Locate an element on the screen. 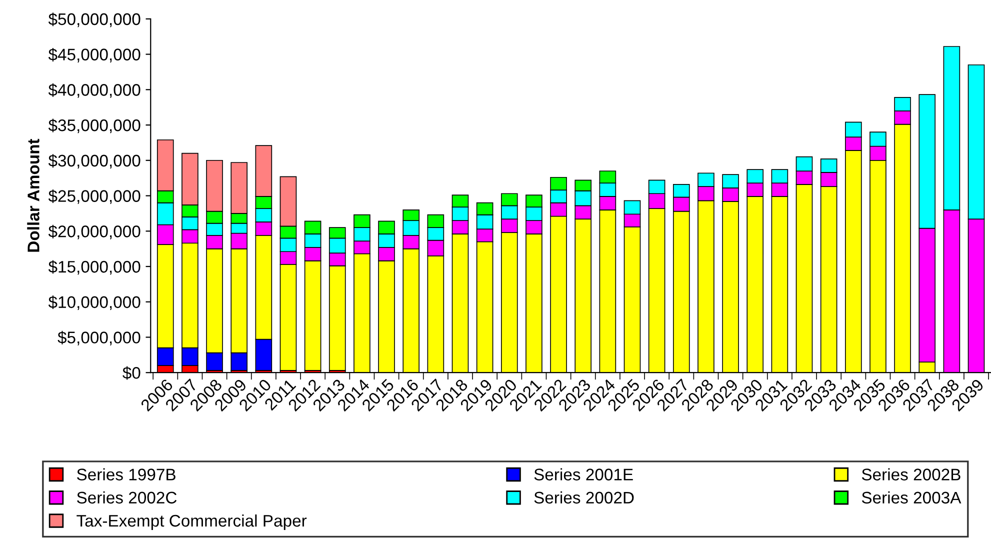 This screenshot has height=540, width=991. y-tick-label: $0 is located at coordinates (131, 373).